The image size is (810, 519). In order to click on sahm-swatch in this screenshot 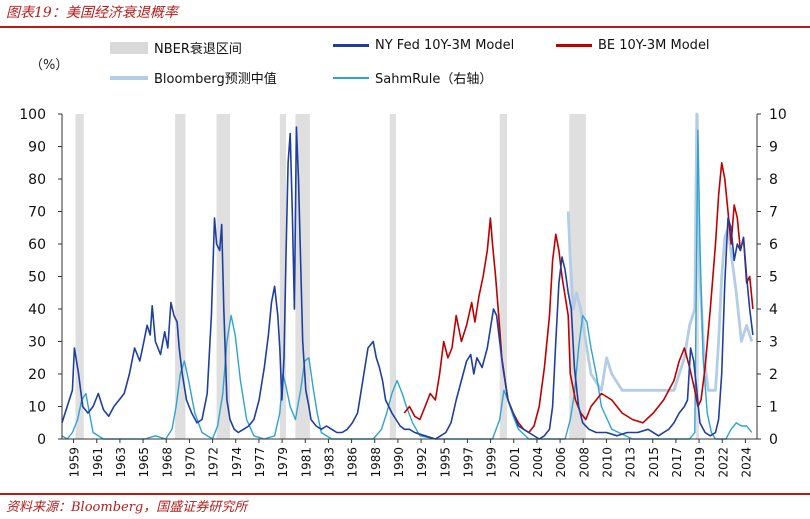, I will do `click(351, 77)`.